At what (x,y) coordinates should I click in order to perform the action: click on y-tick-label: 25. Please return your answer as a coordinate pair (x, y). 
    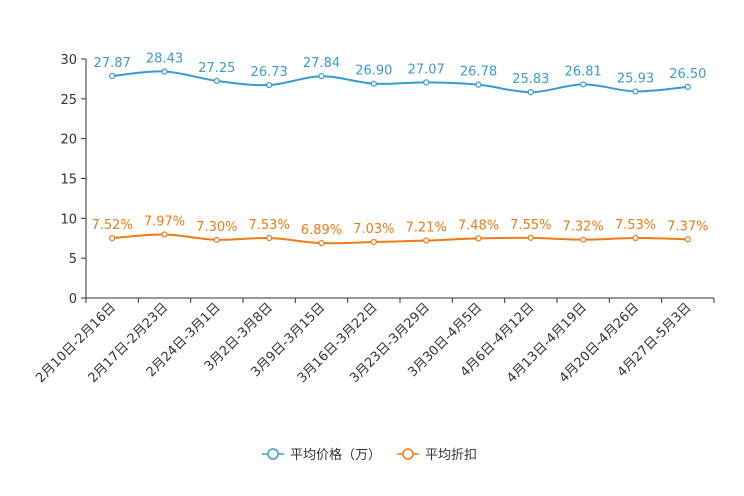
    Looking at the image, I should click on (68, 100).